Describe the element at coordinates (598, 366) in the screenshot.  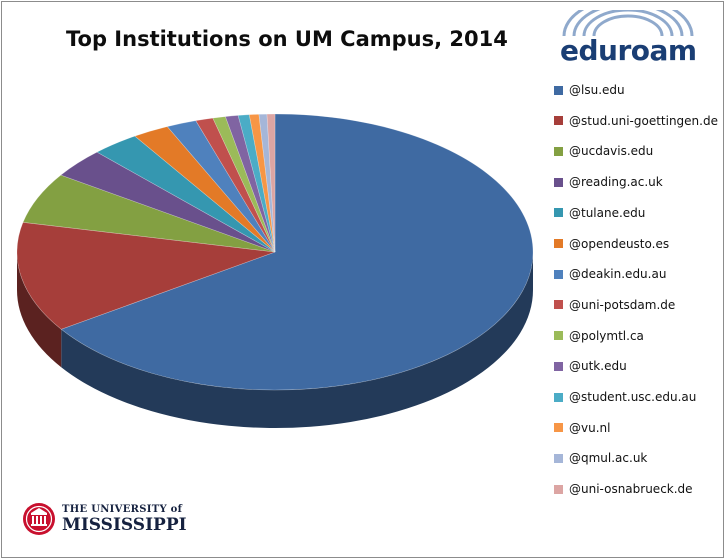
I see `legend-label: @utk.edu` at that location.